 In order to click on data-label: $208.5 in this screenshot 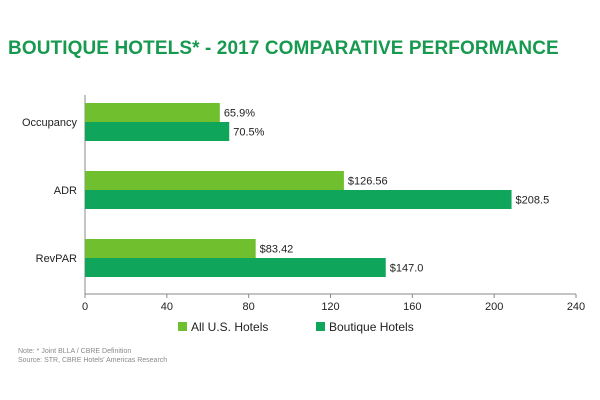, I will do `click(533, 201)`.